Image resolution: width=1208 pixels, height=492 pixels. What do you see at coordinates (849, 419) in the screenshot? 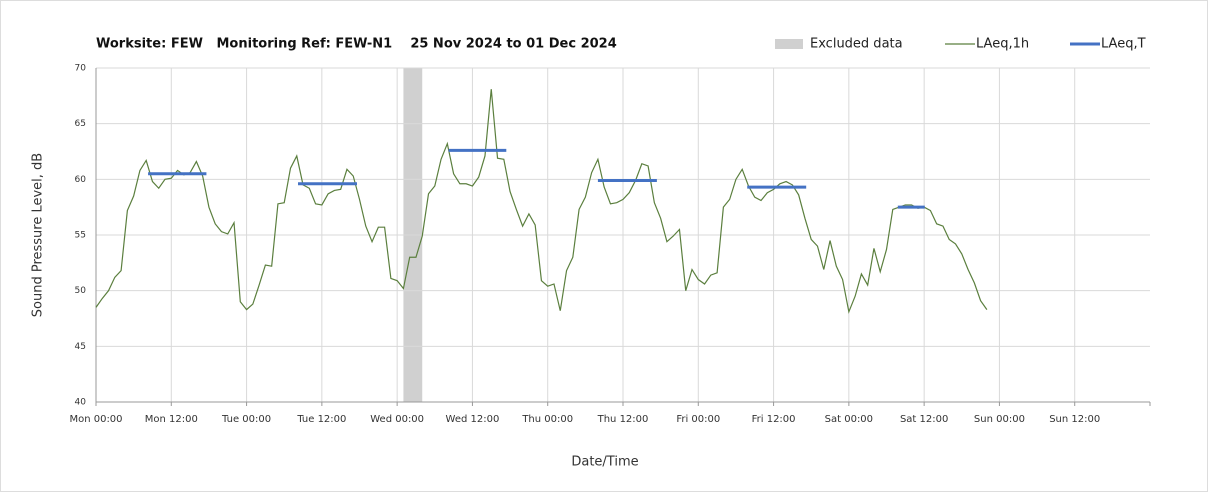
I see `x-tick-label: Sat 00:00` at bounding box center [849, 419].